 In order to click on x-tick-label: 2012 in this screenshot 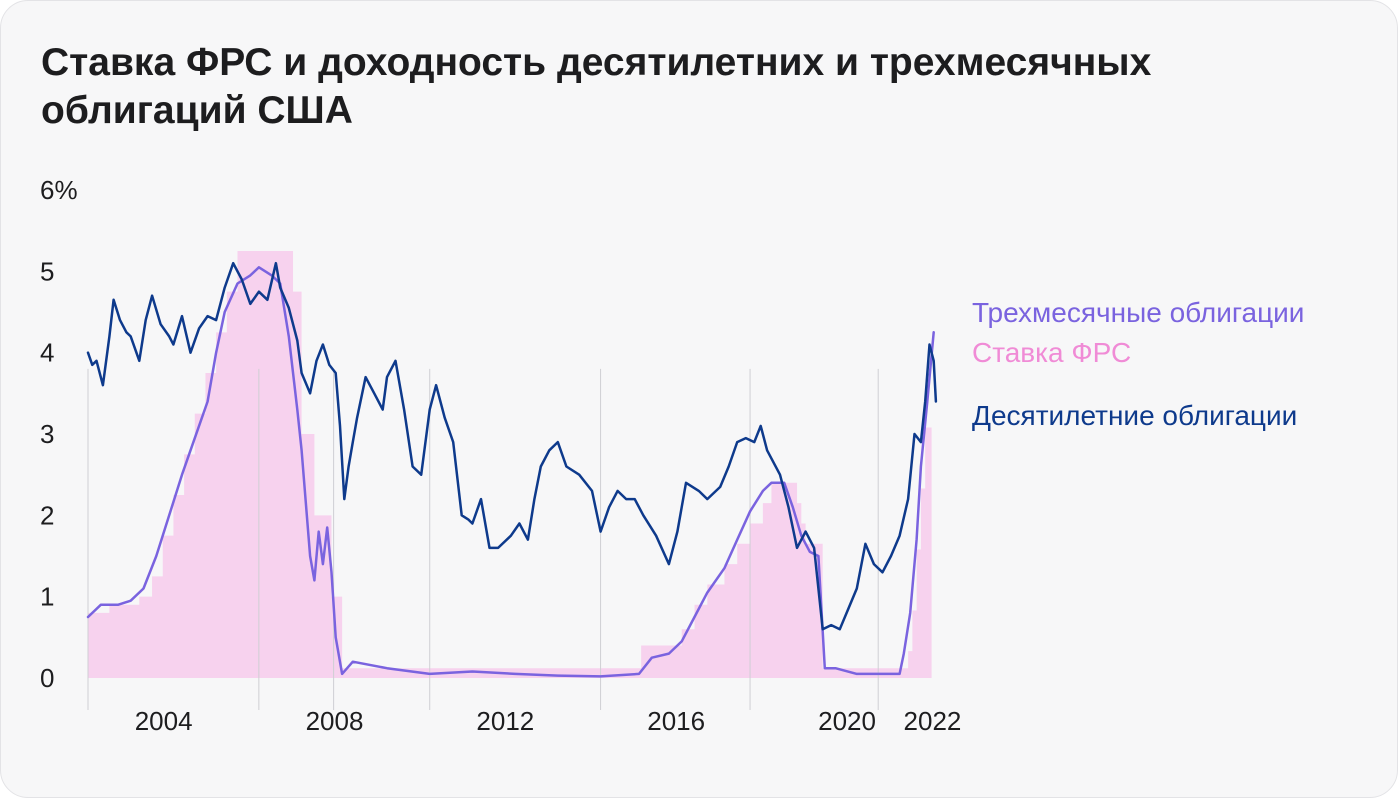, I will do `click(505, 721)`.